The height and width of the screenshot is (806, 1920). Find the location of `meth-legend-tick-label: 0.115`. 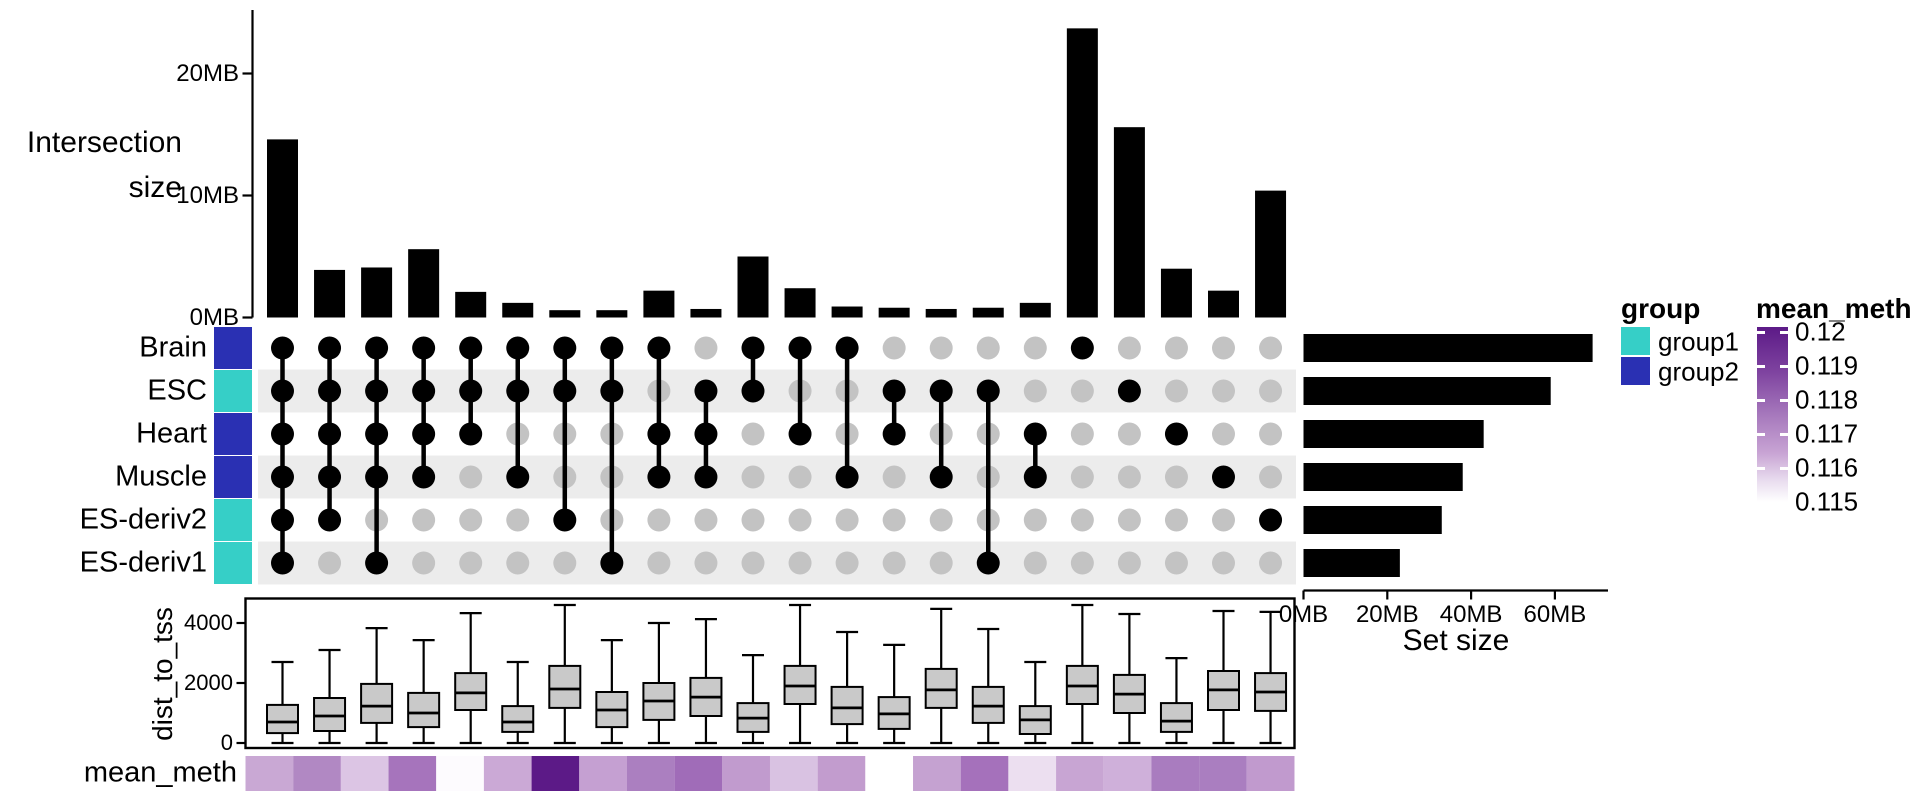

meth-legend-tick-label: 0.115 is located at coordinates (1827, 501).